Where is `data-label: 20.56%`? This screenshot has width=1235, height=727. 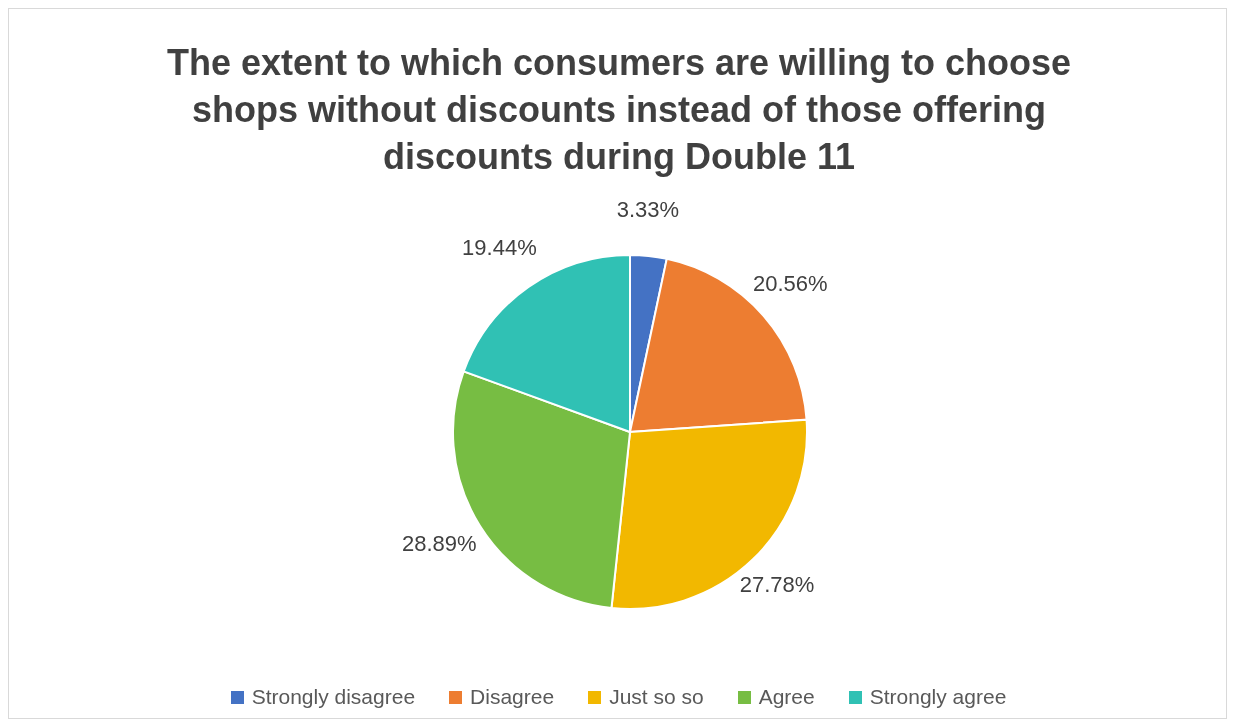 data-label: 20.56% is located at coordinates (790, 283).